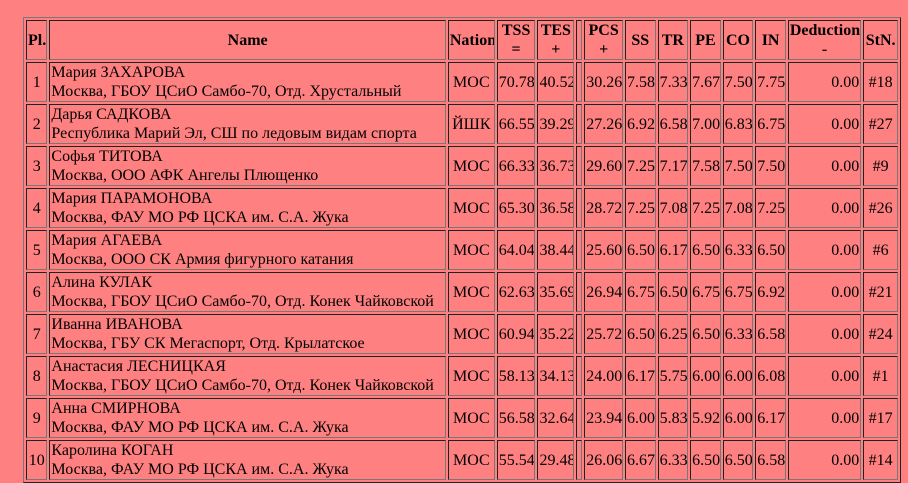 This screenshot has width=908, height=483. Describe the element at coordinates (556, 40) in the screenshot. I see `header-tes: TES +` at that location.